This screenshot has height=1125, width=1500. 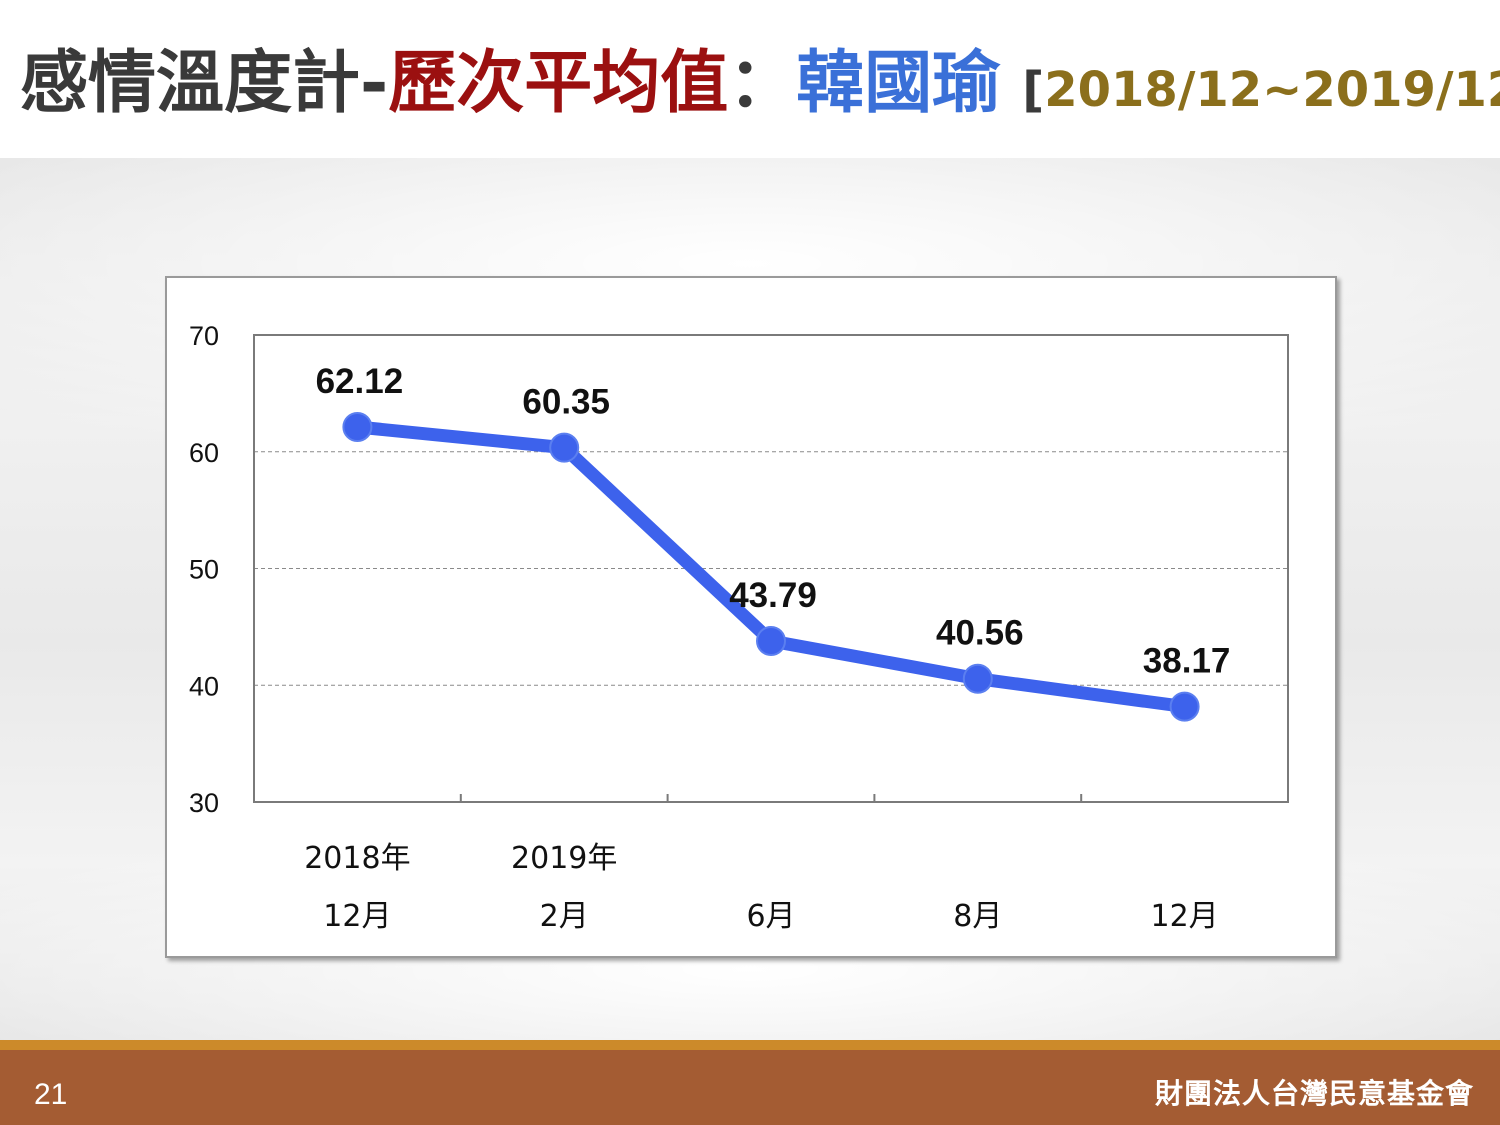 What do you see at coordinates (1314, 1093) in the screenshot?
I see `organization-name: 財團法人台灣民意基金會` at bounding box center [1314, 1093].